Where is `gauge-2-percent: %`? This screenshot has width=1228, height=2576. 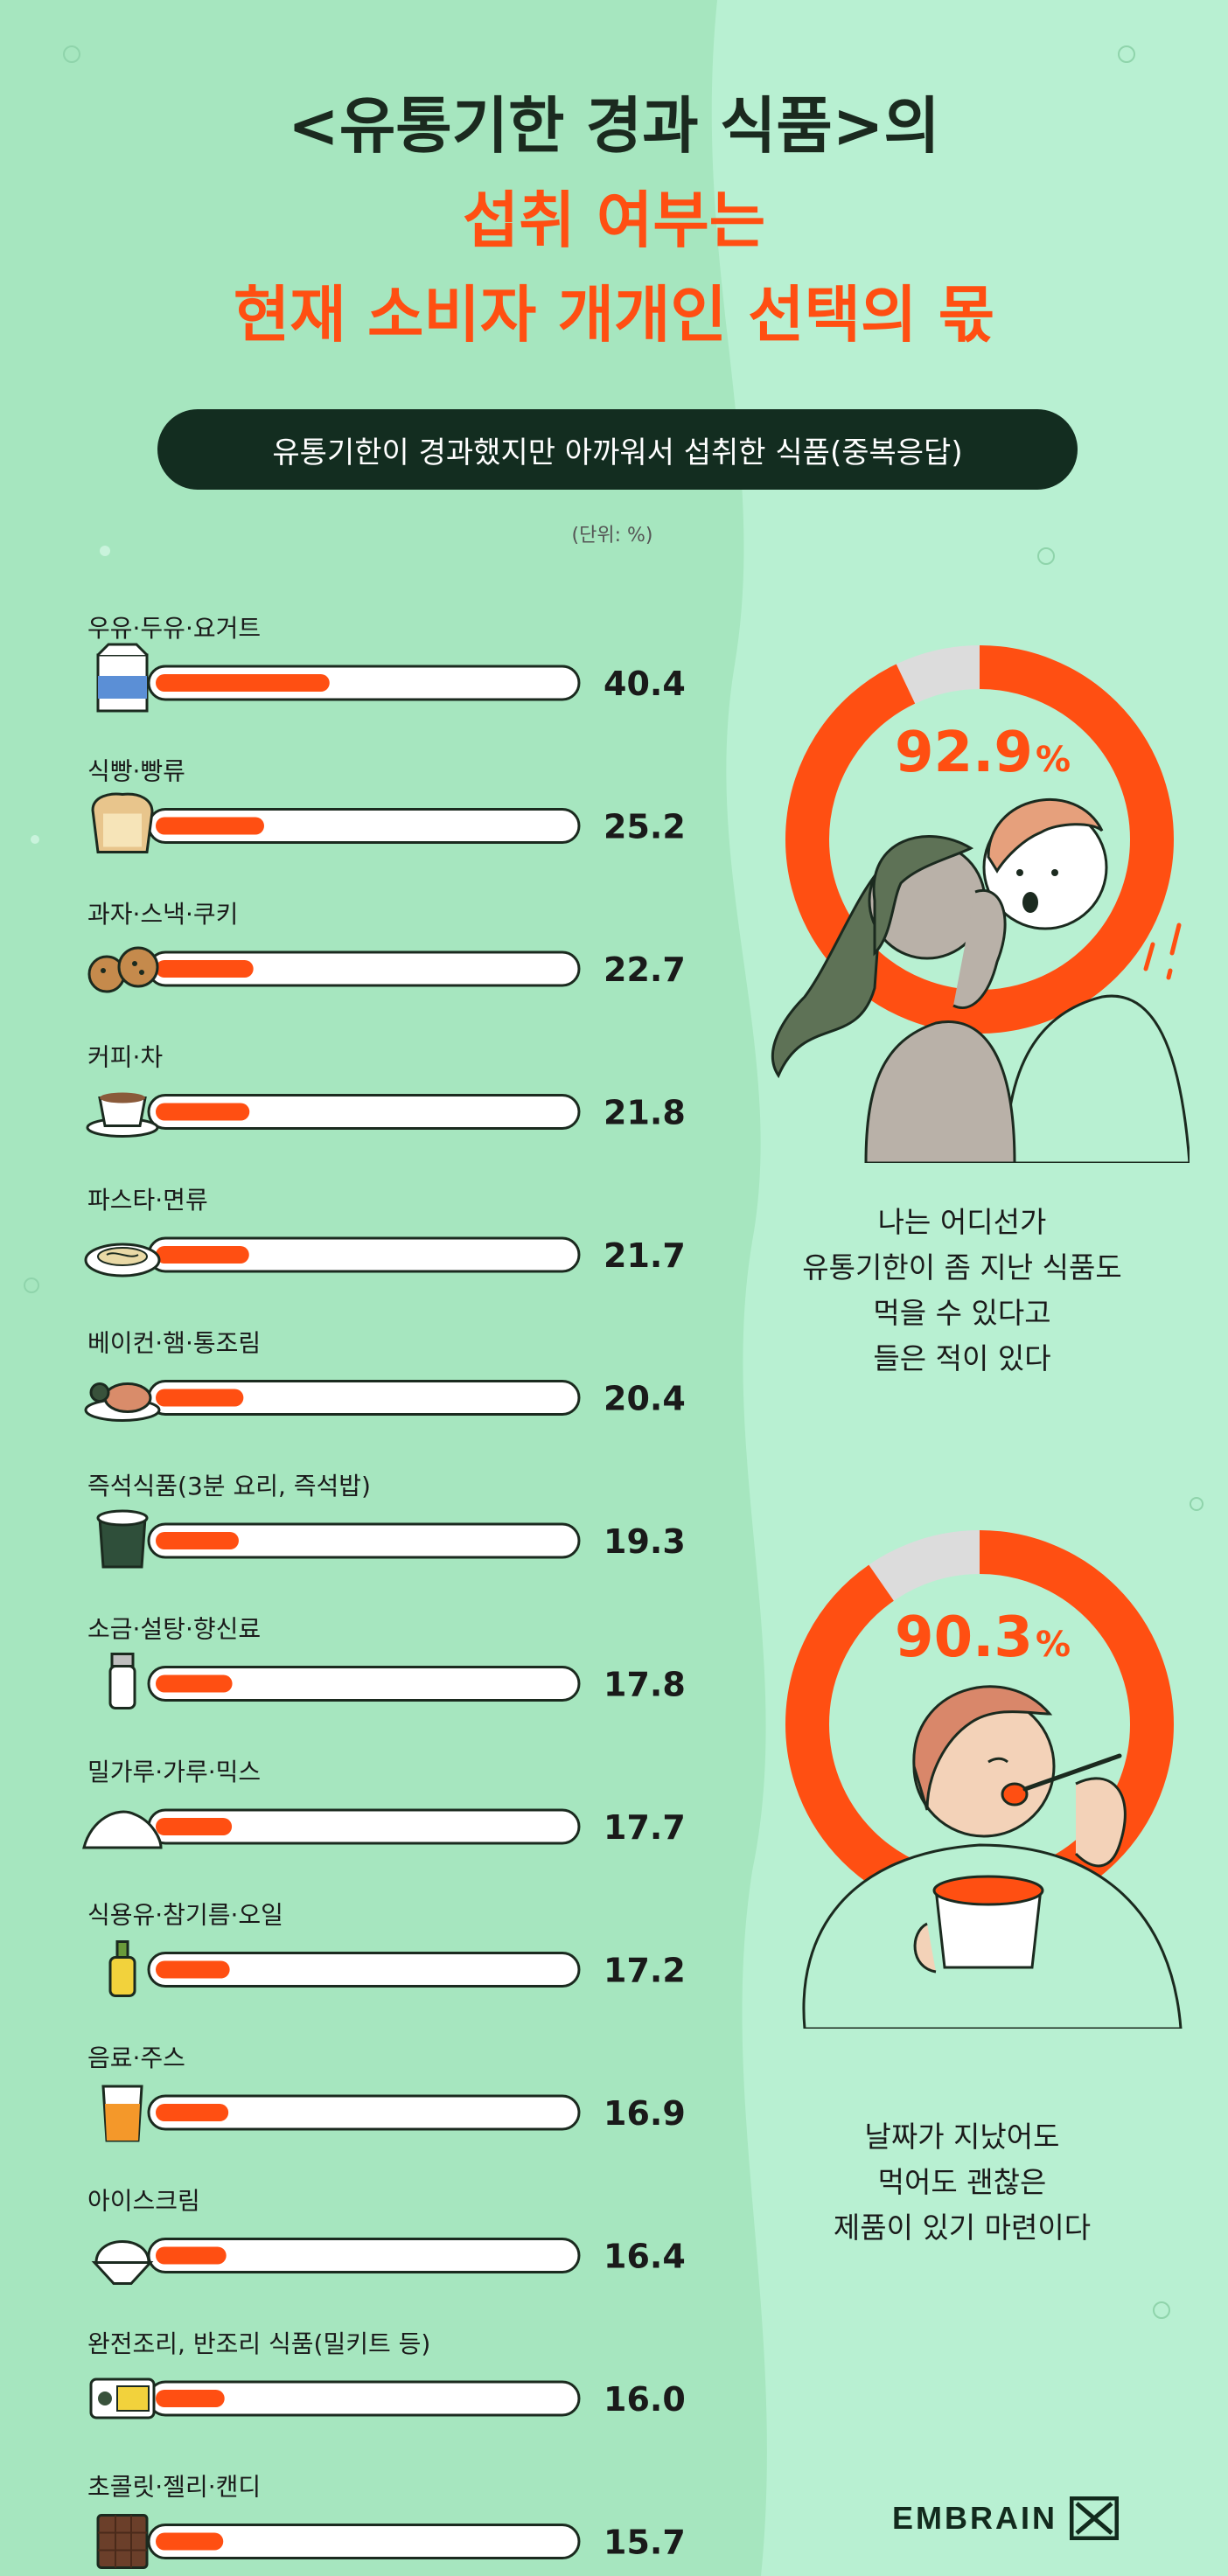
gauge-2-percent: % is located at coordinates (1053, 1645).